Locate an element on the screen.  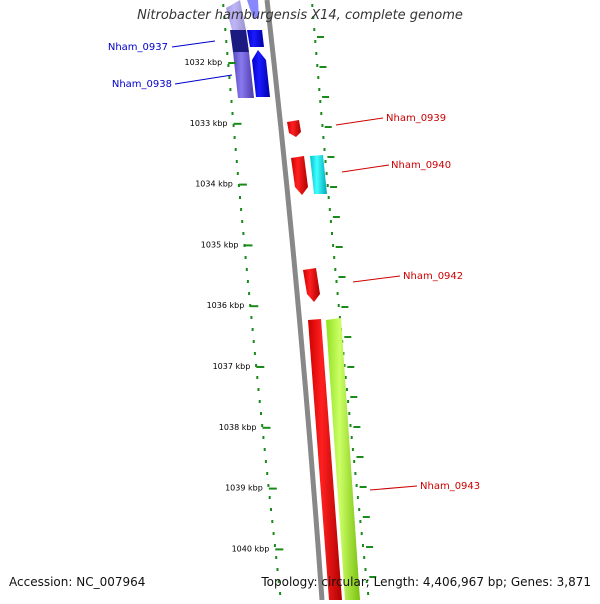
gene-feature-nham-0937-blue-top is located at coordinates (253, 9).